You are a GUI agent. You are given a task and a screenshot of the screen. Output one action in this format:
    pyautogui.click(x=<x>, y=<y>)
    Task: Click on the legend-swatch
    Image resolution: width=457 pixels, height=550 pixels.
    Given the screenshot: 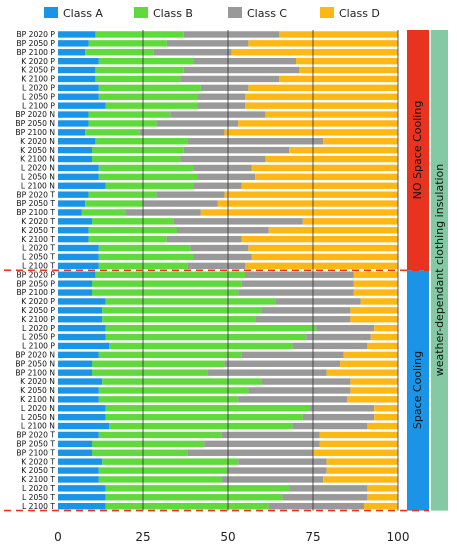 What is the action you would take?
    pyautogui.click(x=235, y=12)
    